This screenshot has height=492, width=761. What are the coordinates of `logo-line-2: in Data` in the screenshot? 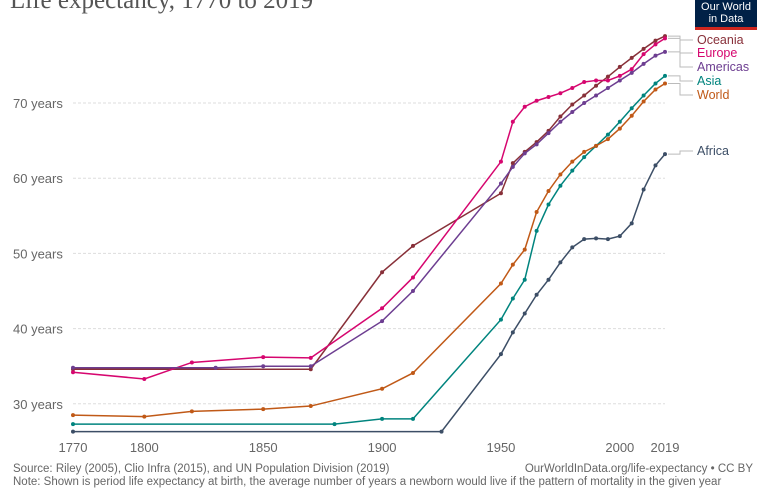 It's located at (726, 19).